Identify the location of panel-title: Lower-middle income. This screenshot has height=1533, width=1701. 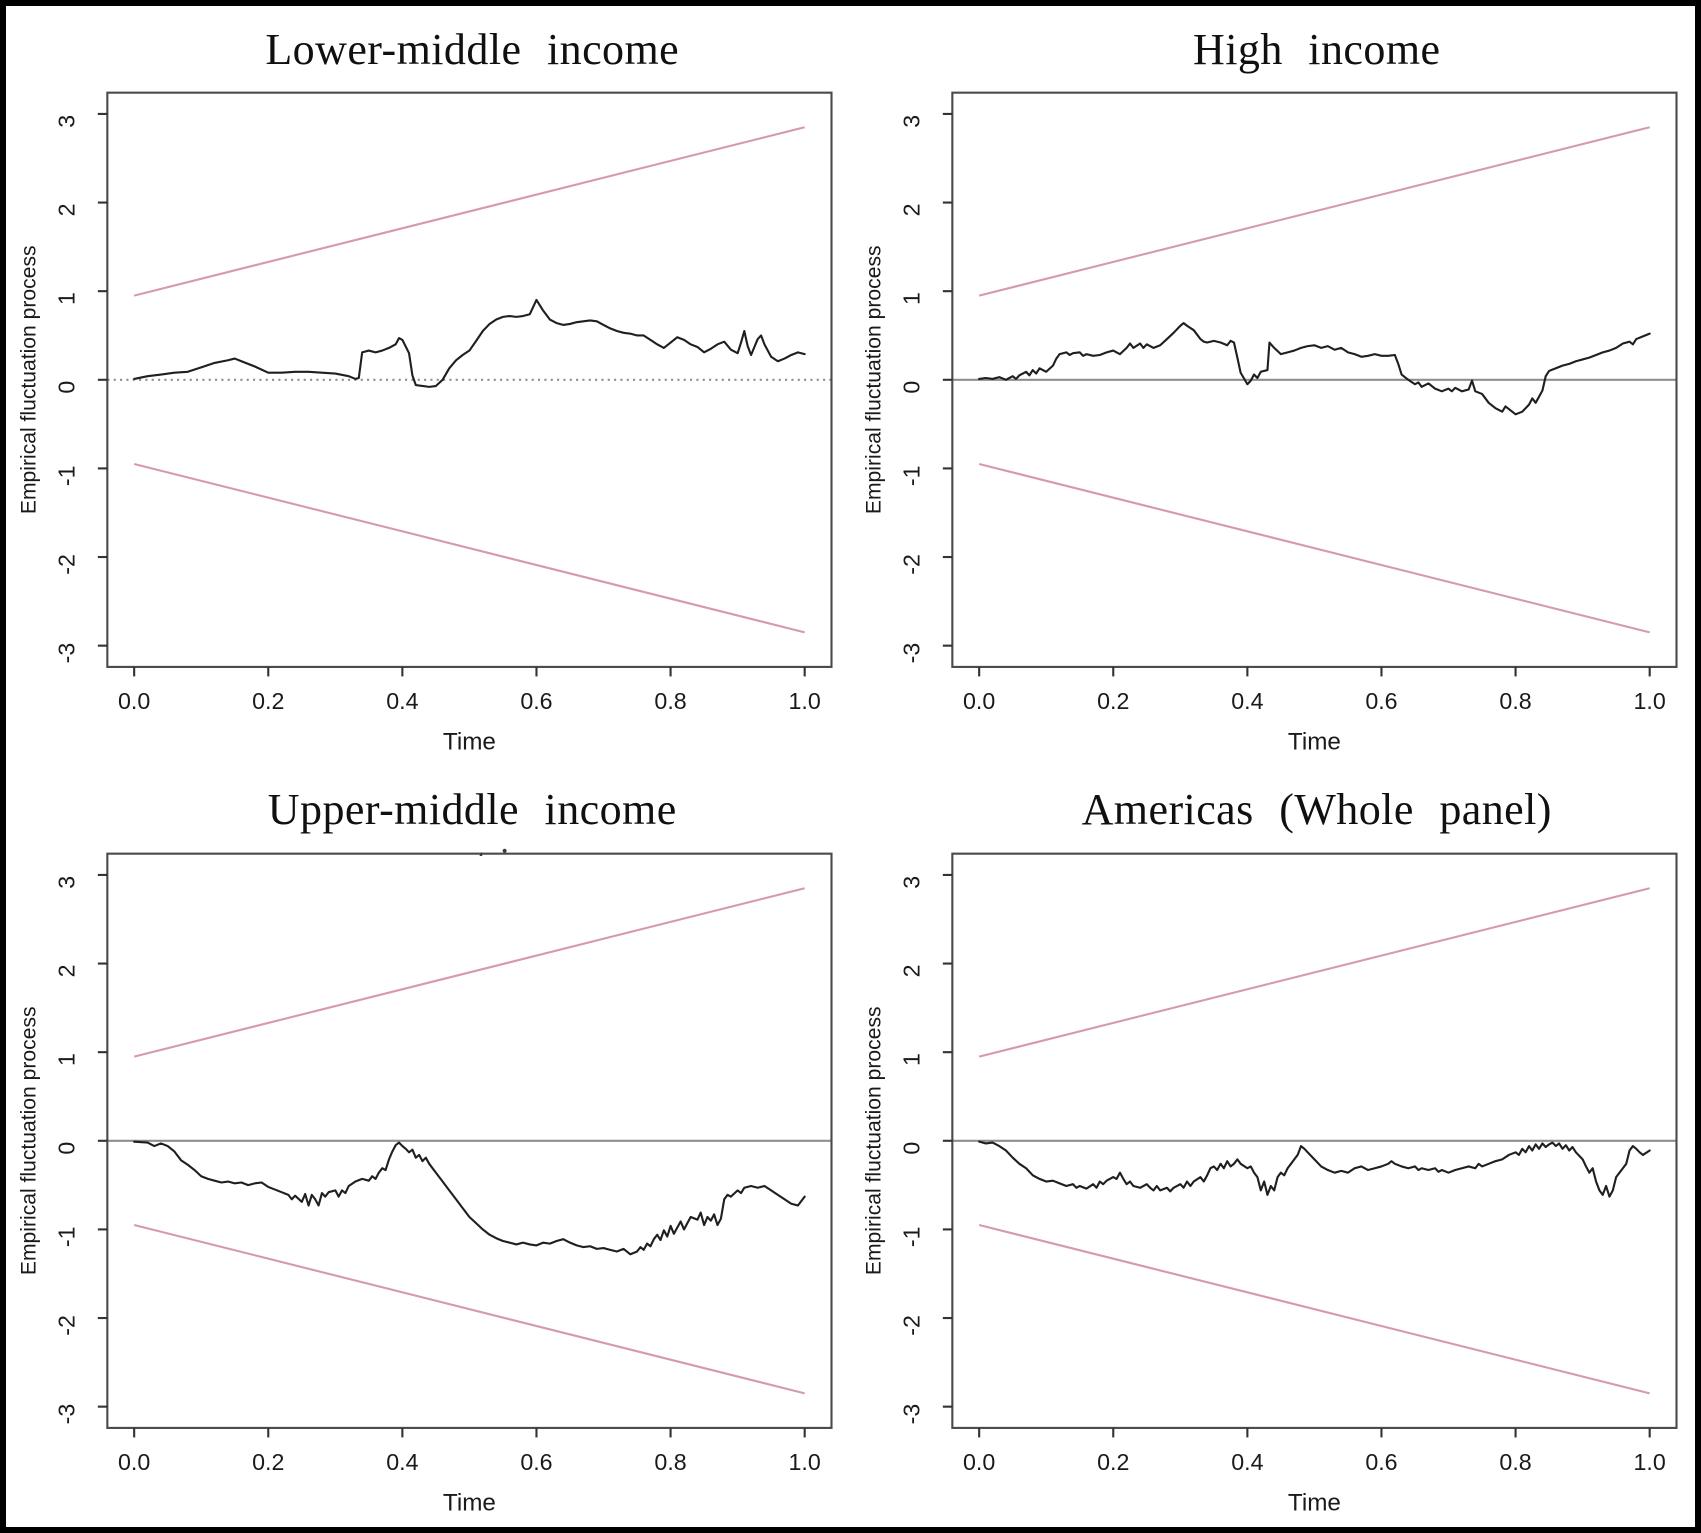
(472, 49).